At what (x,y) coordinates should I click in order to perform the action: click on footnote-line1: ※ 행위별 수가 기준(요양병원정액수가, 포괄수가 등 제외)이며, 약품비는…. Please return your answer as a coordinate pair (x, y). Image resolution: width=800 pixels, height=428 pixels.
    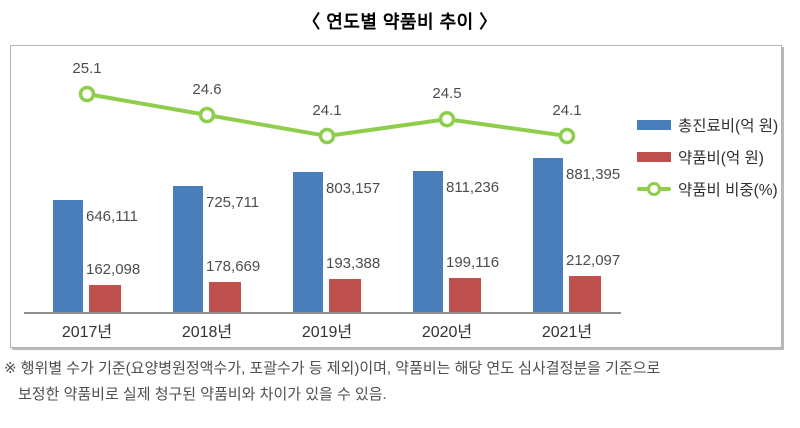
    Looking at the image, I should click on (332, 368).